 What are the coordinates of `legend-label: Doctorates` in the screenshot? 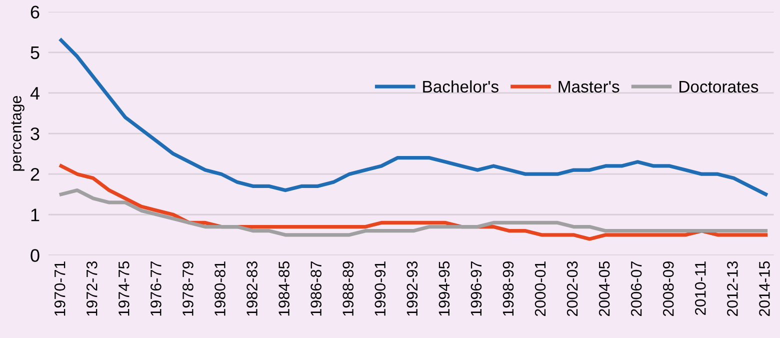 It's located at (719, 86).